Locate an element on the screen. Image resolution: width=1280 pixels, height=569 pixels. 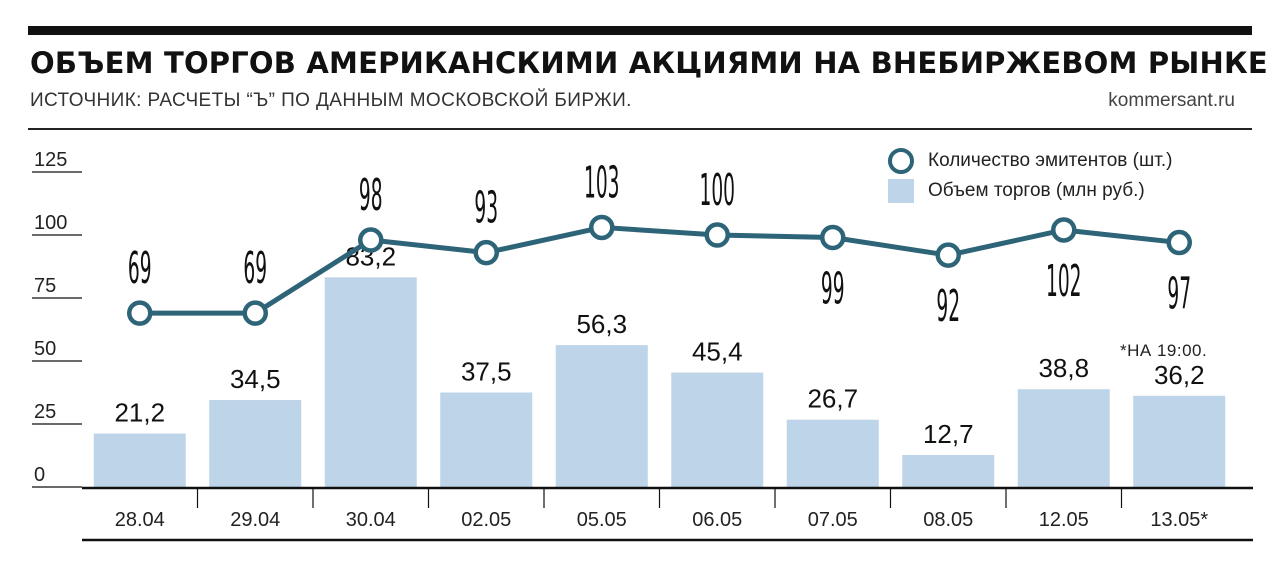
x-tick-label: 07.05 is located at coordinates (833, 520).